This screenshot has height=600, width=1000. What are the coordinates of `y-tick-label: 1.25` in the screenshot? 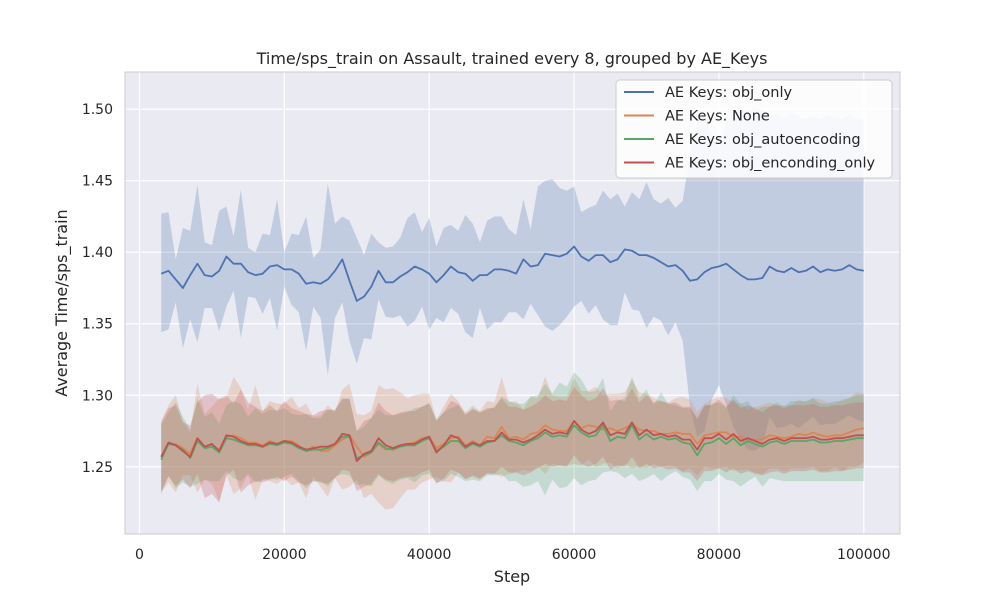 It's located at (97, 468).